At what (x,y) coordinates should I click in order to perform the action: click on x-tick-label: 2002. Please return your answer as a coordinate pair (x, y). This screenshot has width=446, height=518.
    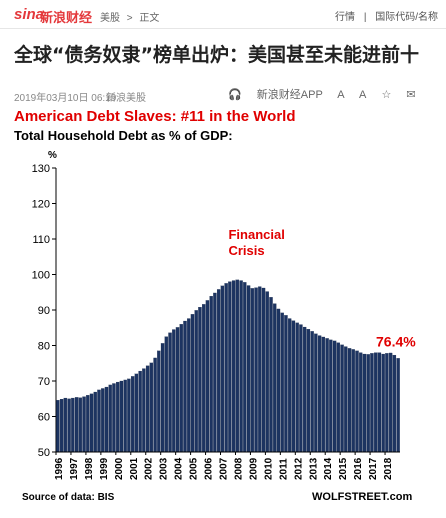
    Looking at the image, I should click on (149, 468).